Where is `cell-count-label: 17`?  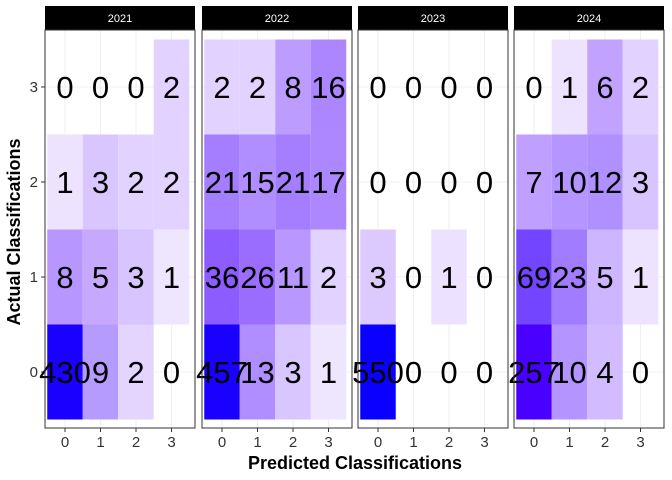 cell-count-label: 17 is located at coordinates (328, 182).